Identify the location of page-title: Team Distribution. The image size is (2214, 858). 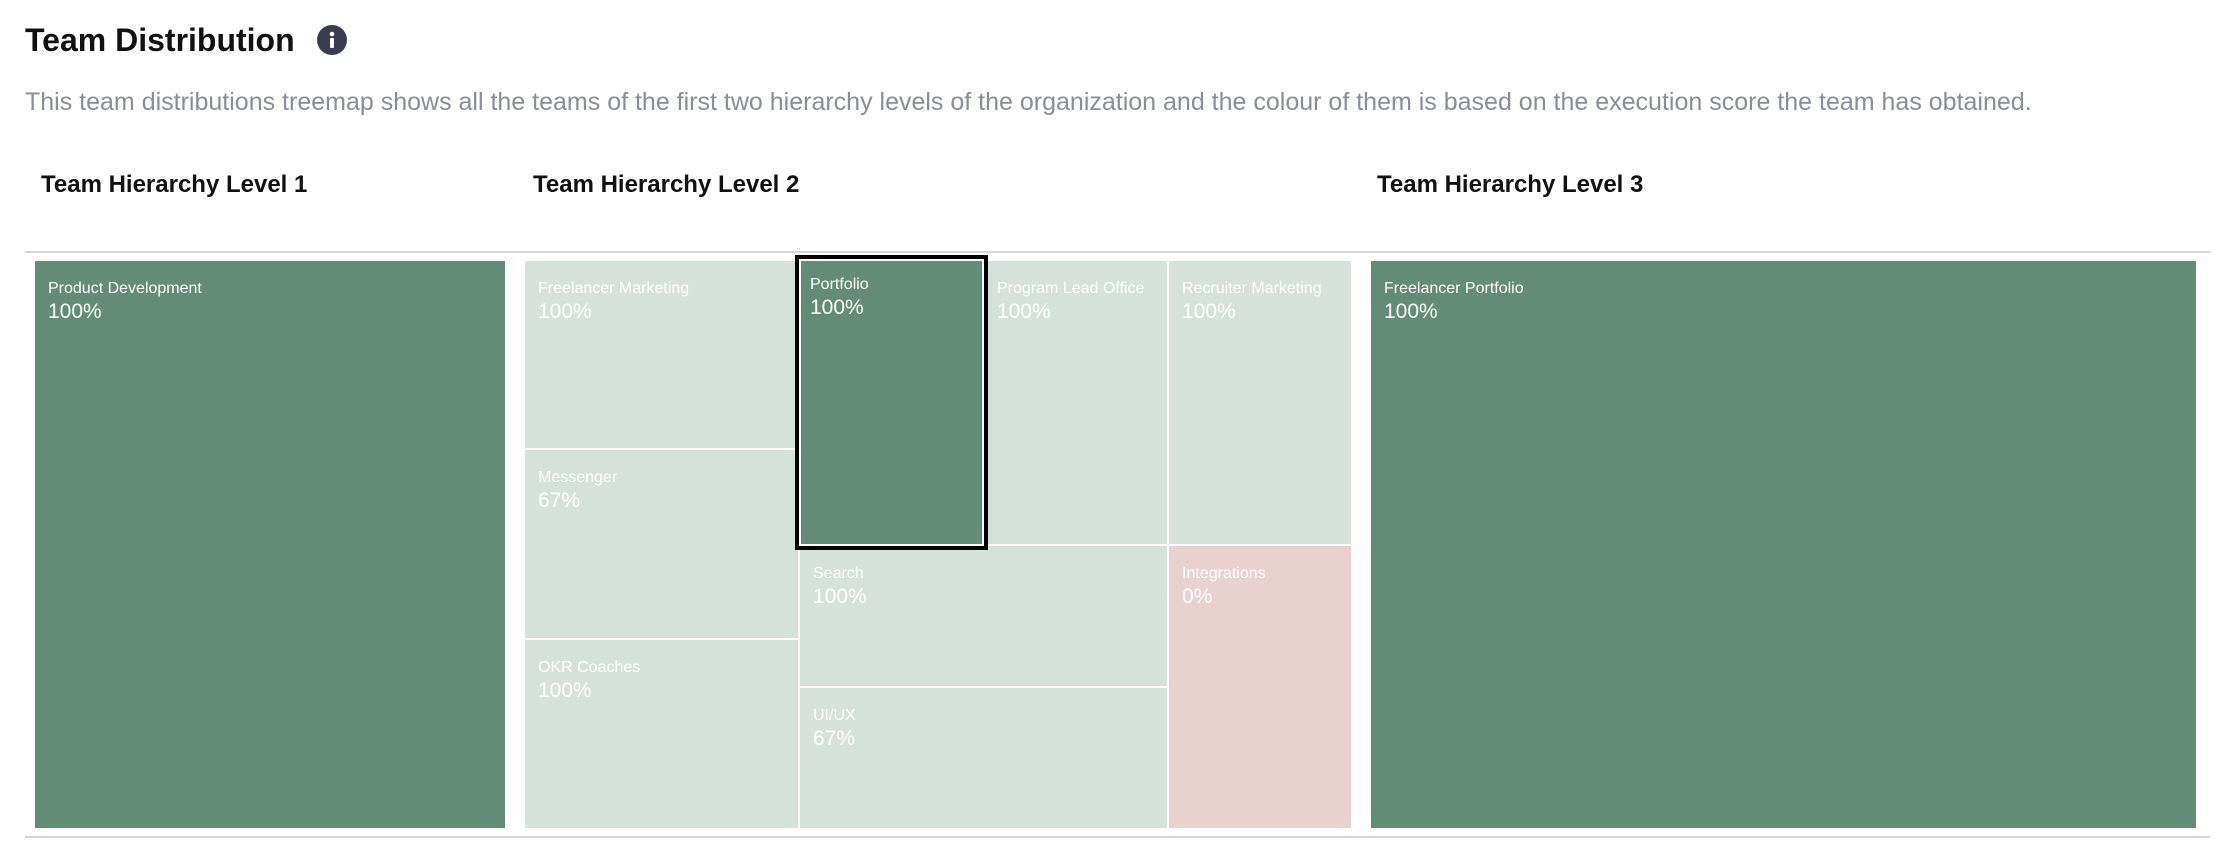
(160, 39).